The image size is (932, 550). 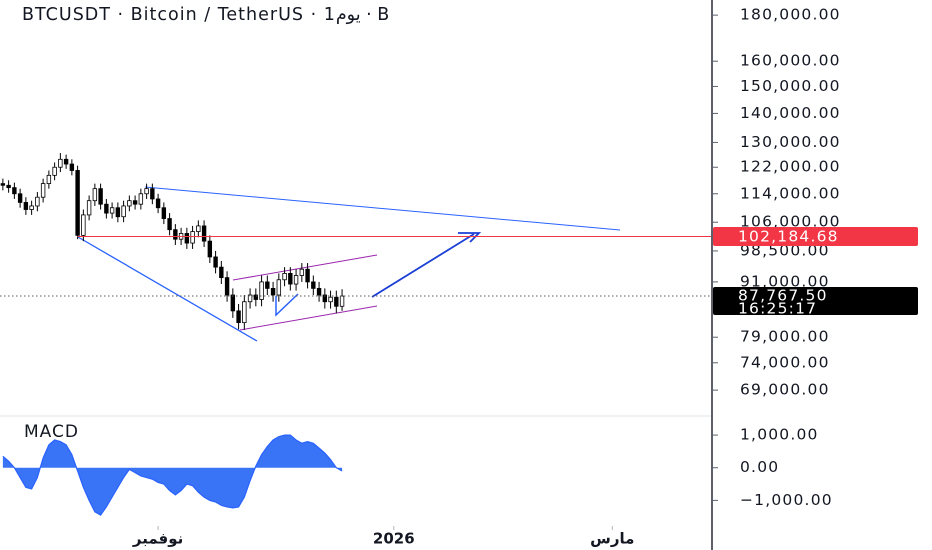 What do you see at coordinates (777, 309) in the screenshot?
I see `price-tag-time: 16:25:17` at bounding box center [777, 309].